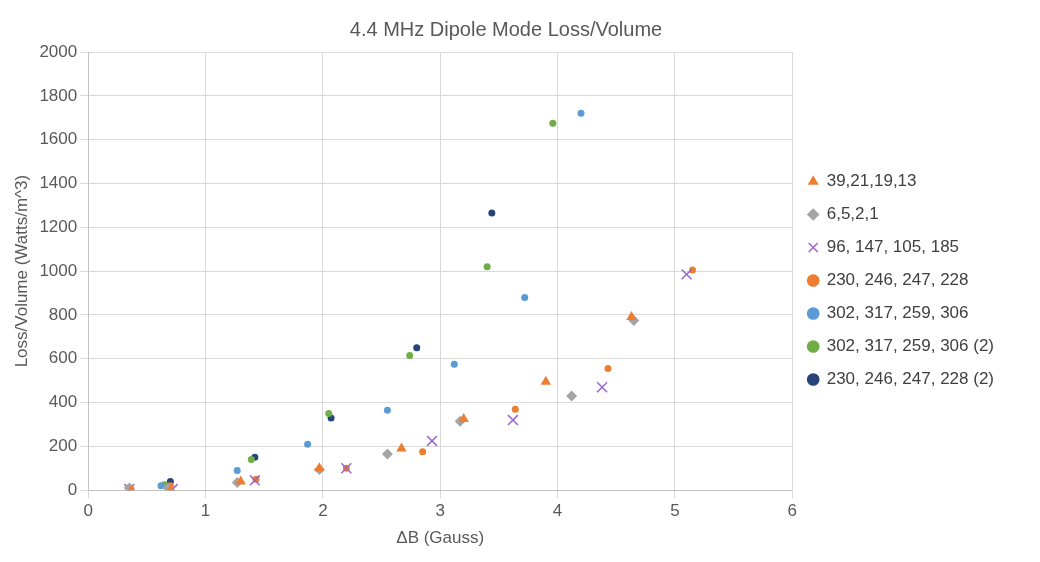 The image size is (1040, 562). What do you see at coordinates (910, 346) in the screenshot?
I see `legend-label: 302, 317, 259, 306 (2)` at bounding box center [910, 346].